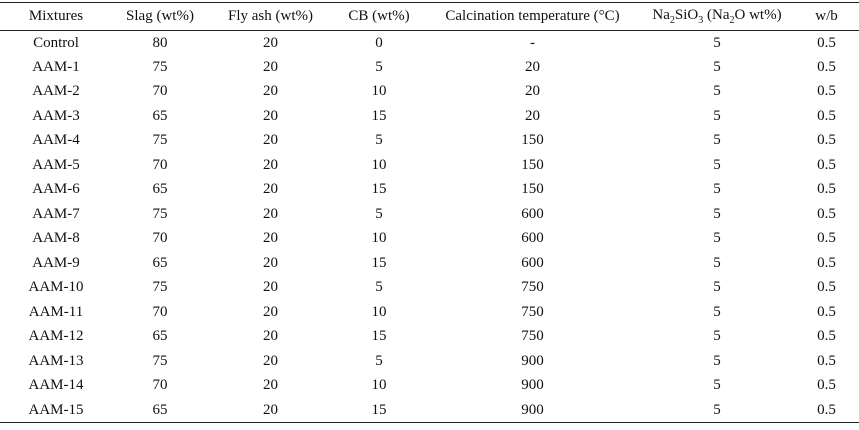 Image resolution: width=859 pixels, height=430 pixels. I want to click on mixture-cell: AAM-5, so click(56, 164).